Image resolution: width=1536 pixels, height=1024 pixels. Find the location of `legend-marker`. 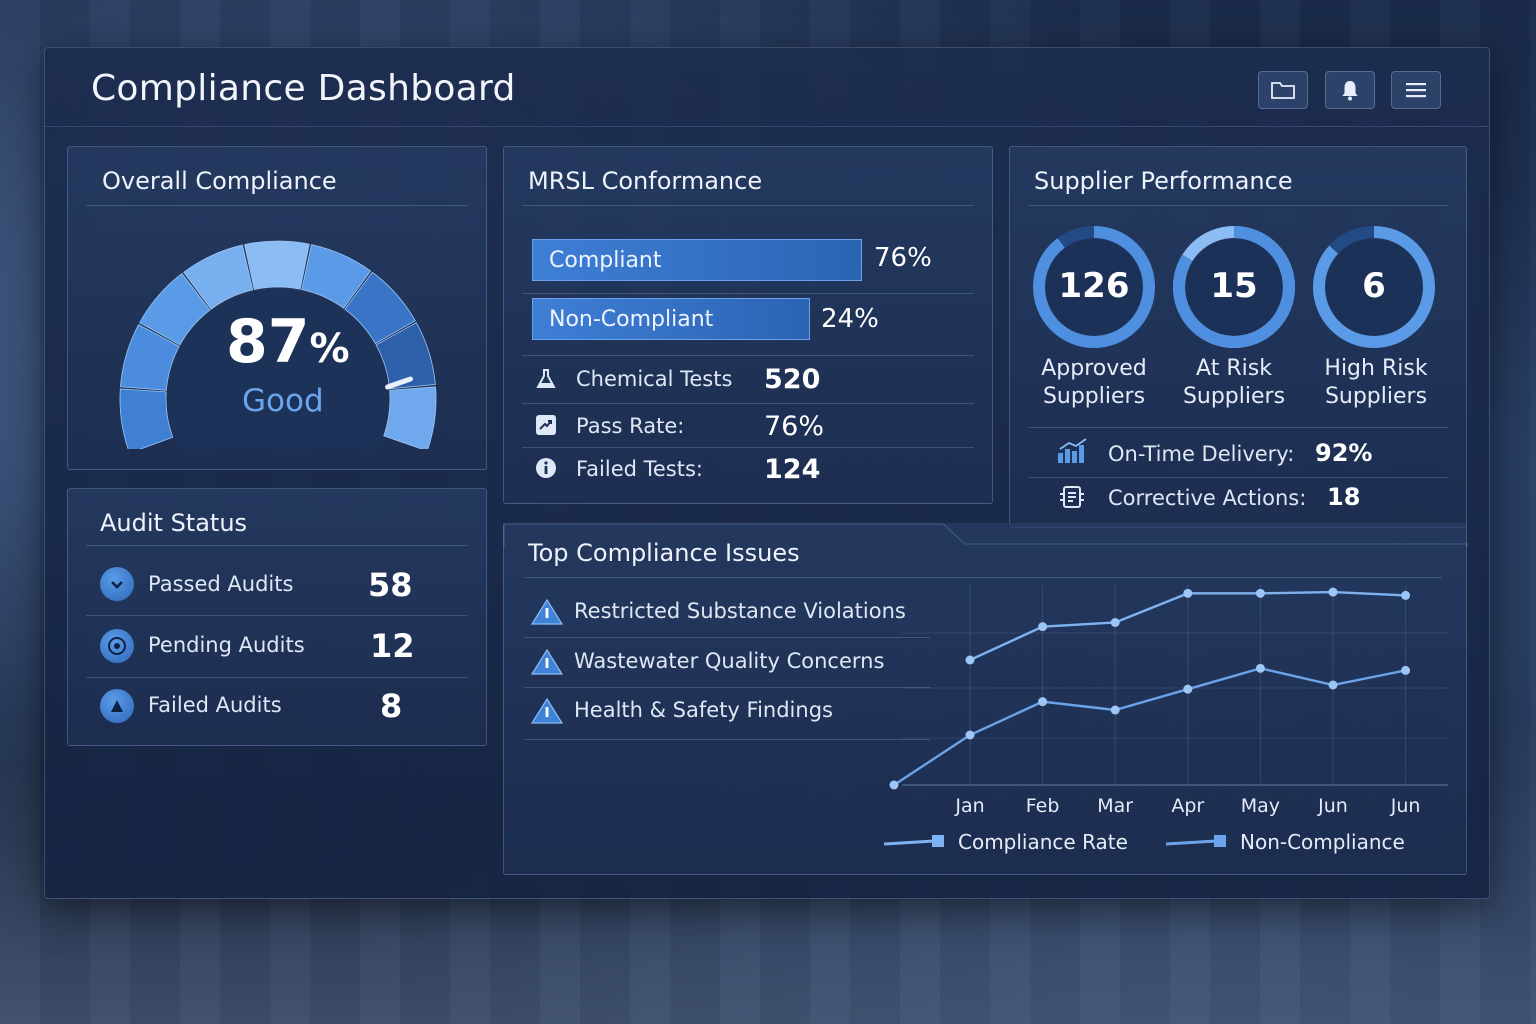

legend-marker is located at coordinates (1220, 841).